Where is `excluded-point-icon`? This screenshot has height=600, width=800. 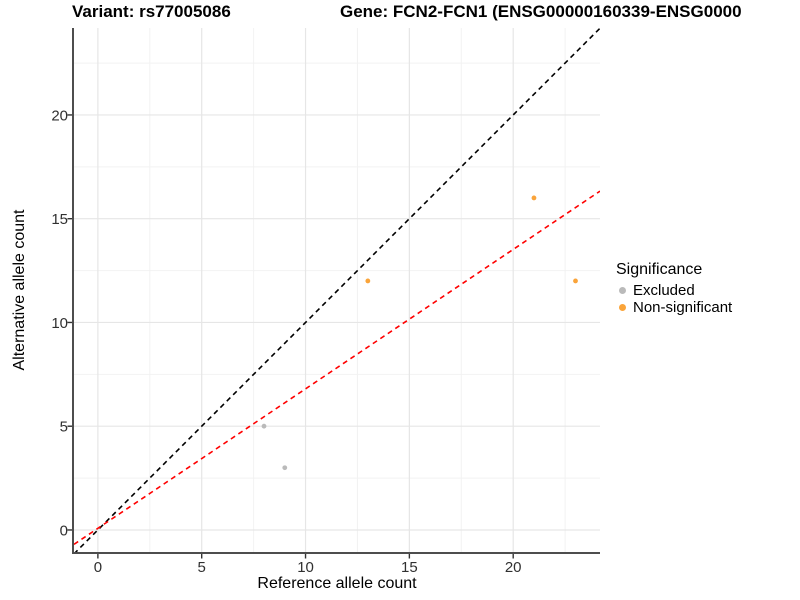 excluded-point-icon is located at coordinates (622, 290).